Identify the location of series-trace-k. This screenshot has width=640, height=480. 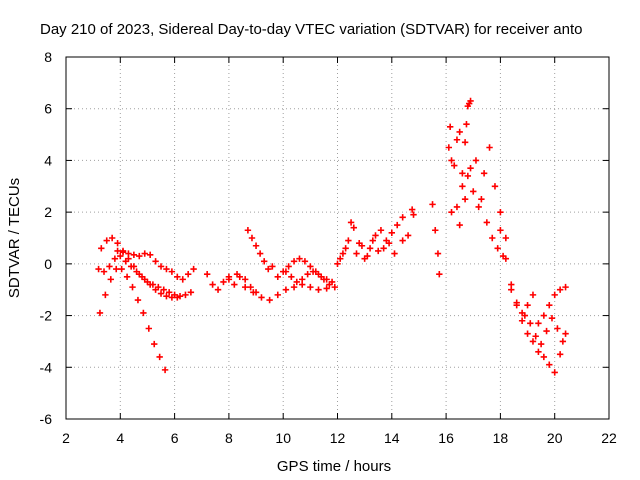
(367, 240).